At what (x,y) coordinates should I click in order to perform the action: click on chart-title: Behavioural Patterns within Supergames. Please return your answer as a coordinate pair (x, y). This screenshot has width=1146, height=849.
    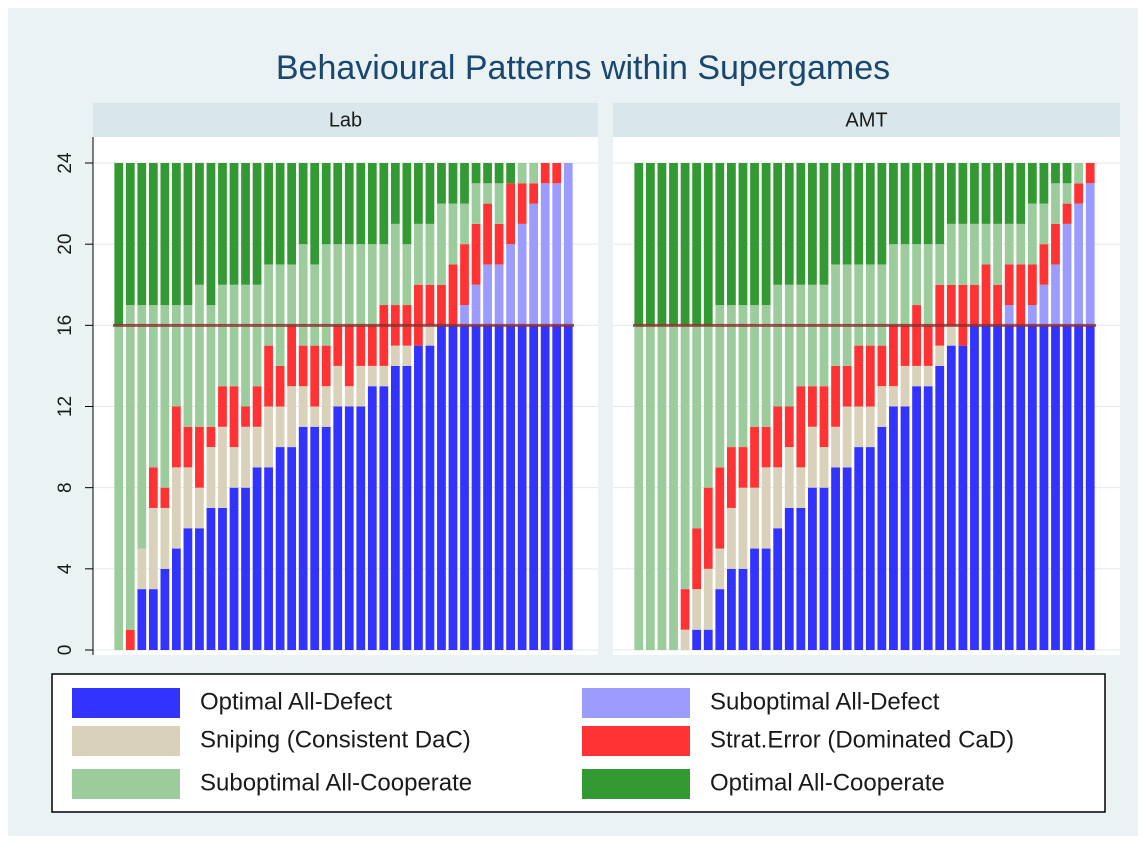
    Looking at the image, I should click on (583, 68).